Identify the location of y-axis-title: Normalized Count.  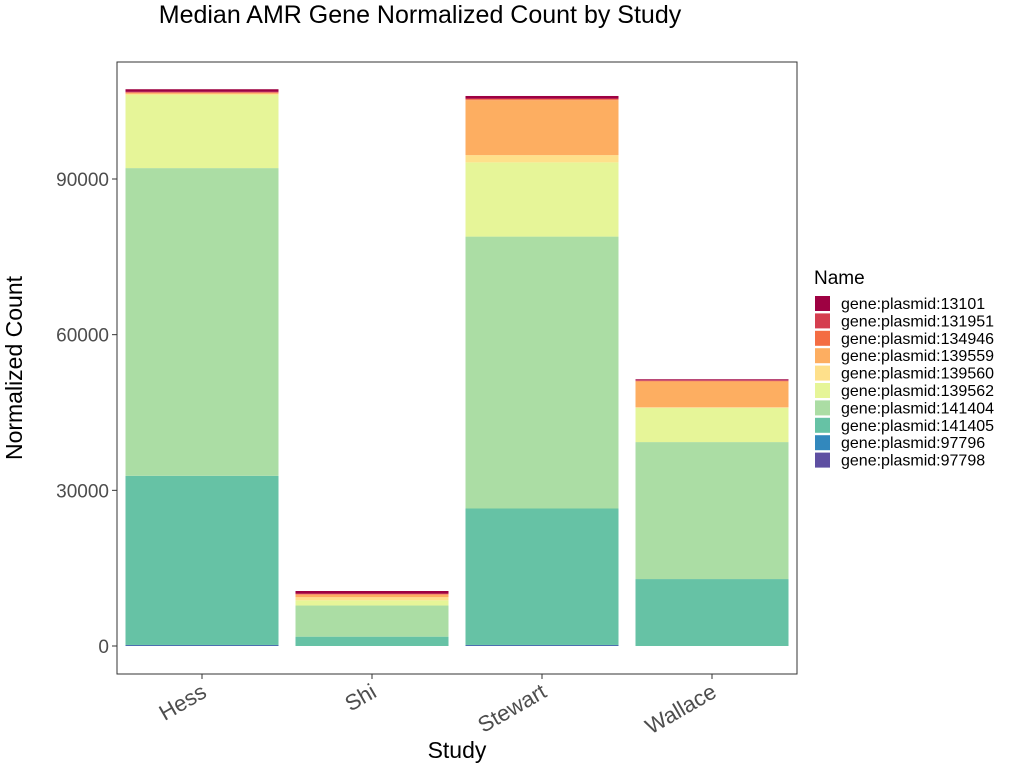
(14, 367).